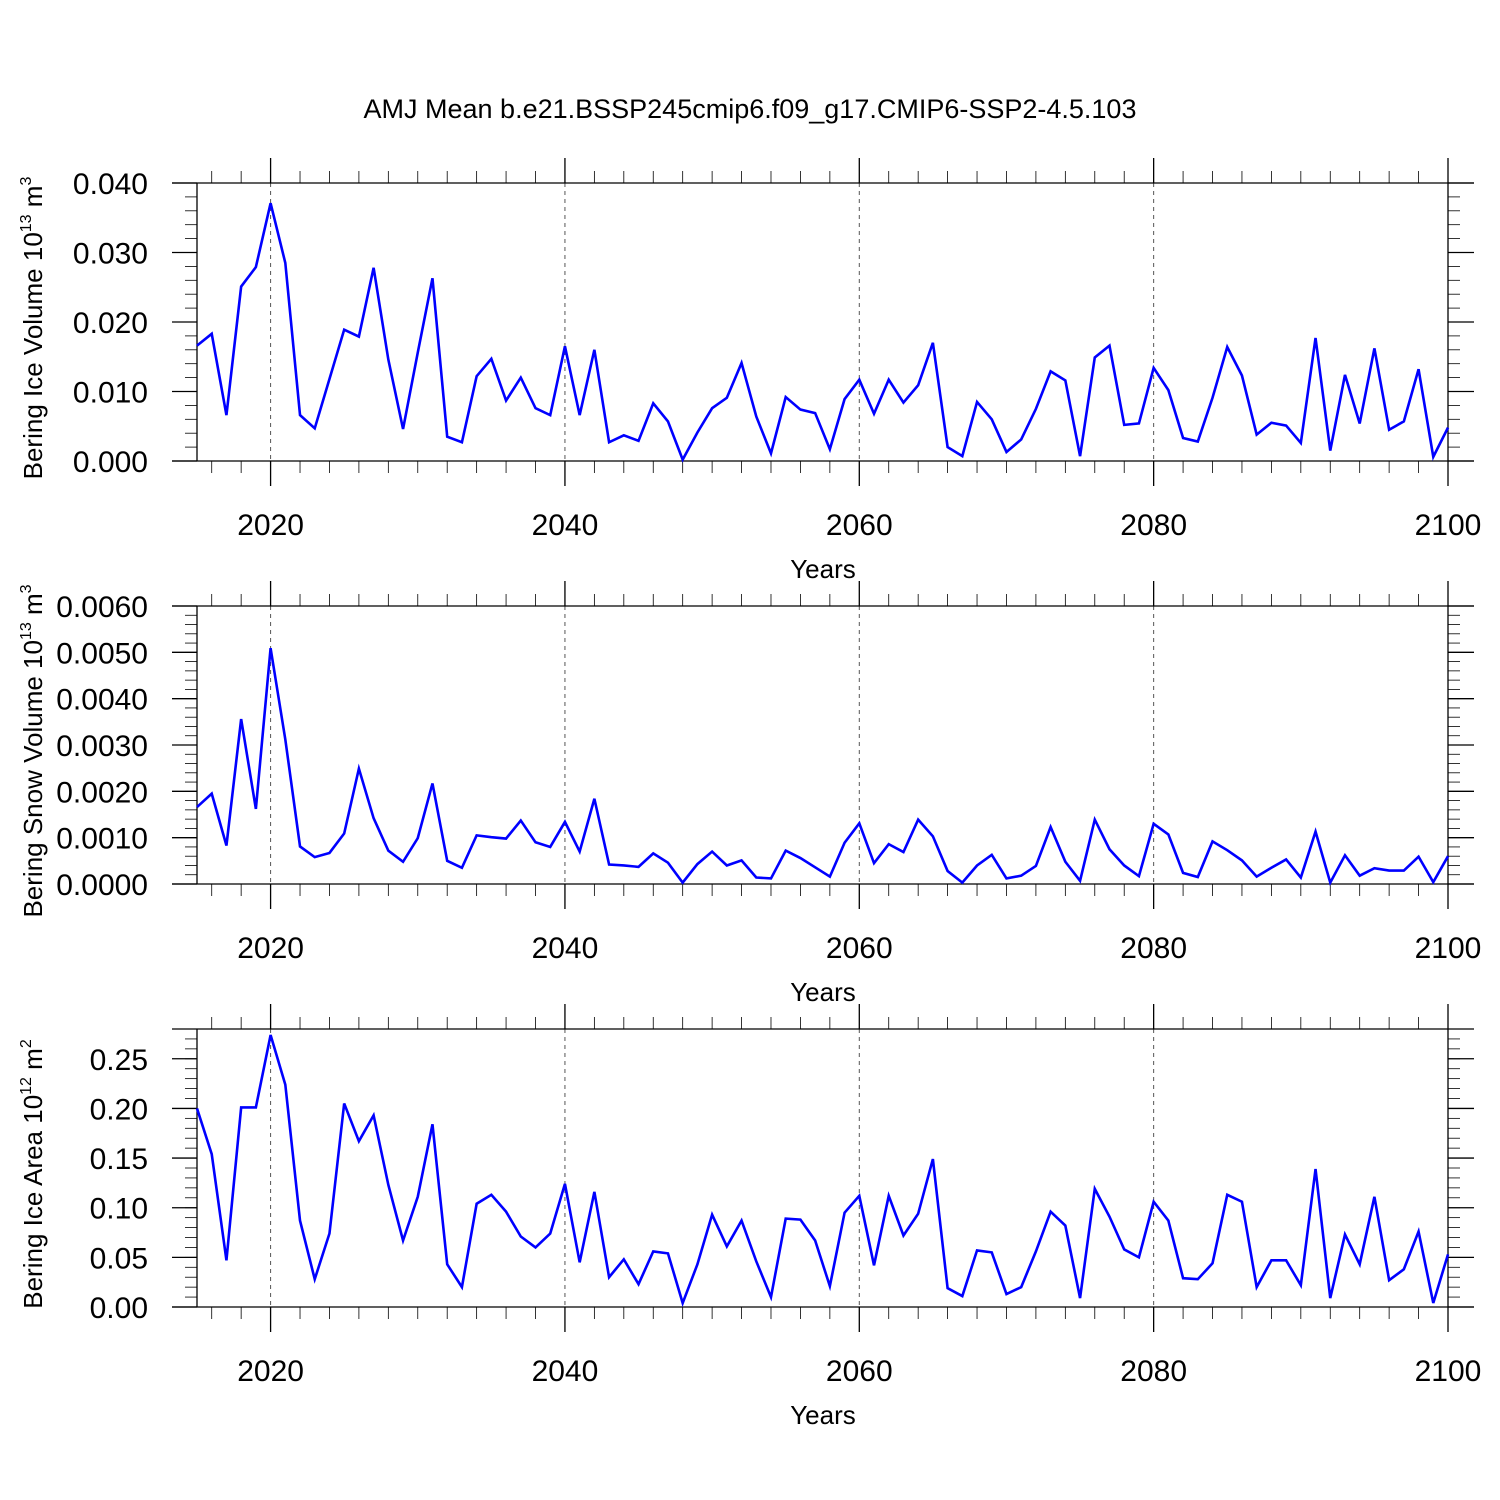 The image size is (1500, 1500). Describe the element at coordinates (102, 653) in the screenshot. I see `y-tick-label: 0.0050` at that location.